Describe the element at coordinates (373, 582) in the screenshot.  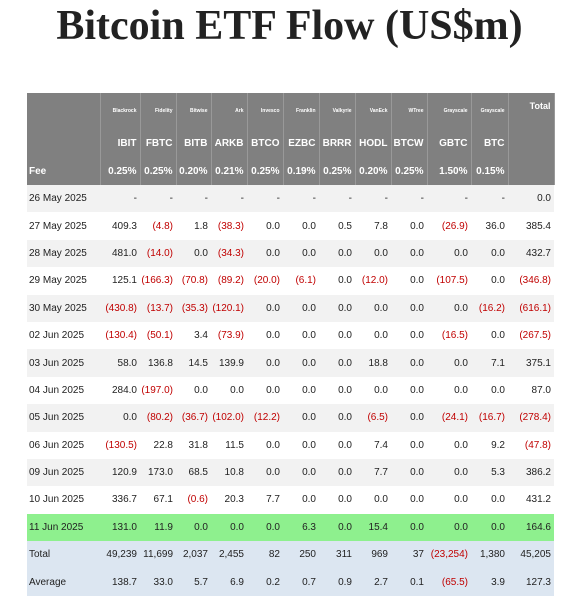
I see `flow-value: 2.7` at that location.